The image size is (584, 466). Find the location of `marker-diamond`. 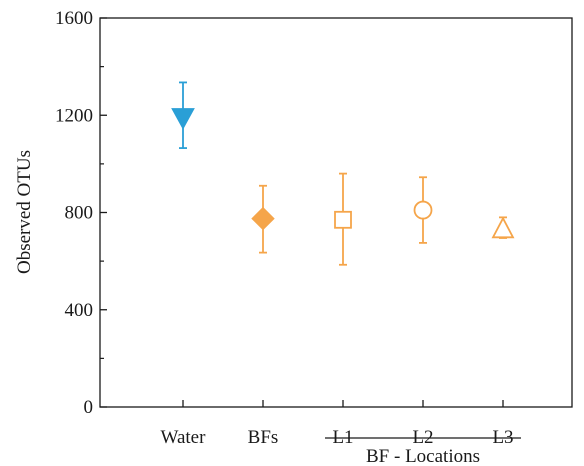

marker-diamond is located at coordinates (263, 218).